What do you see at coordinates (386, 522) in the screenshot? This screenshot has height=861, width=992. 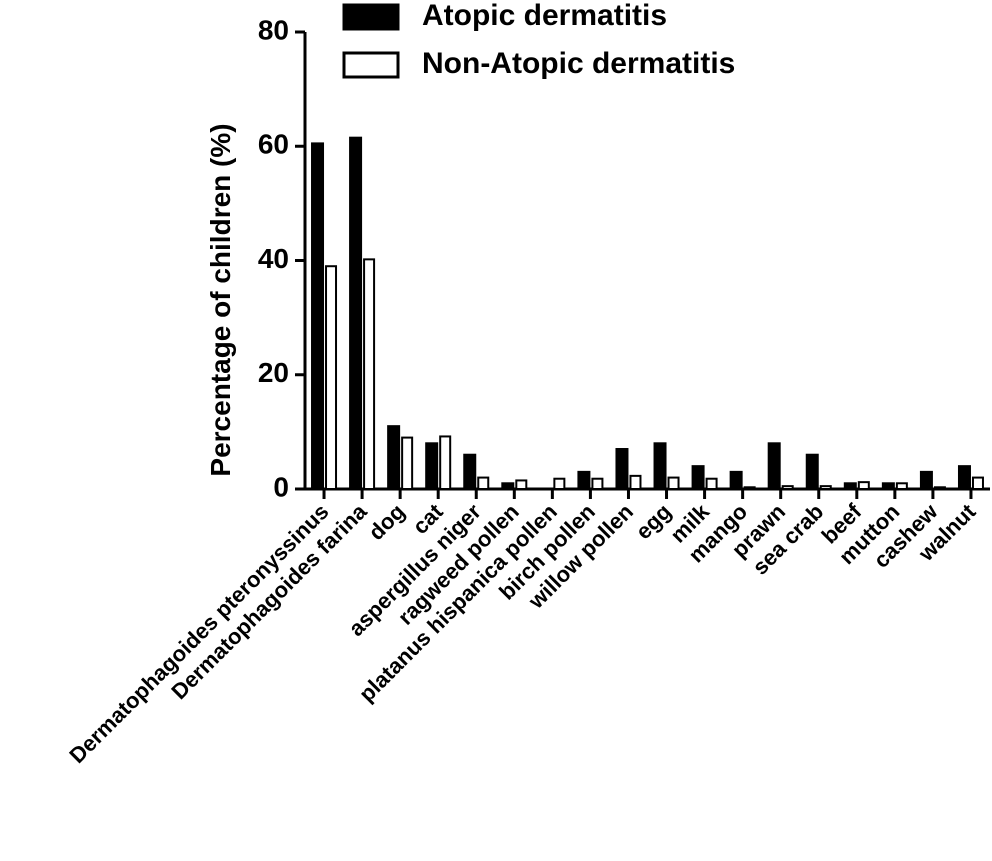 I see `x-tick-label: dog` at bounding box center [386, 522].